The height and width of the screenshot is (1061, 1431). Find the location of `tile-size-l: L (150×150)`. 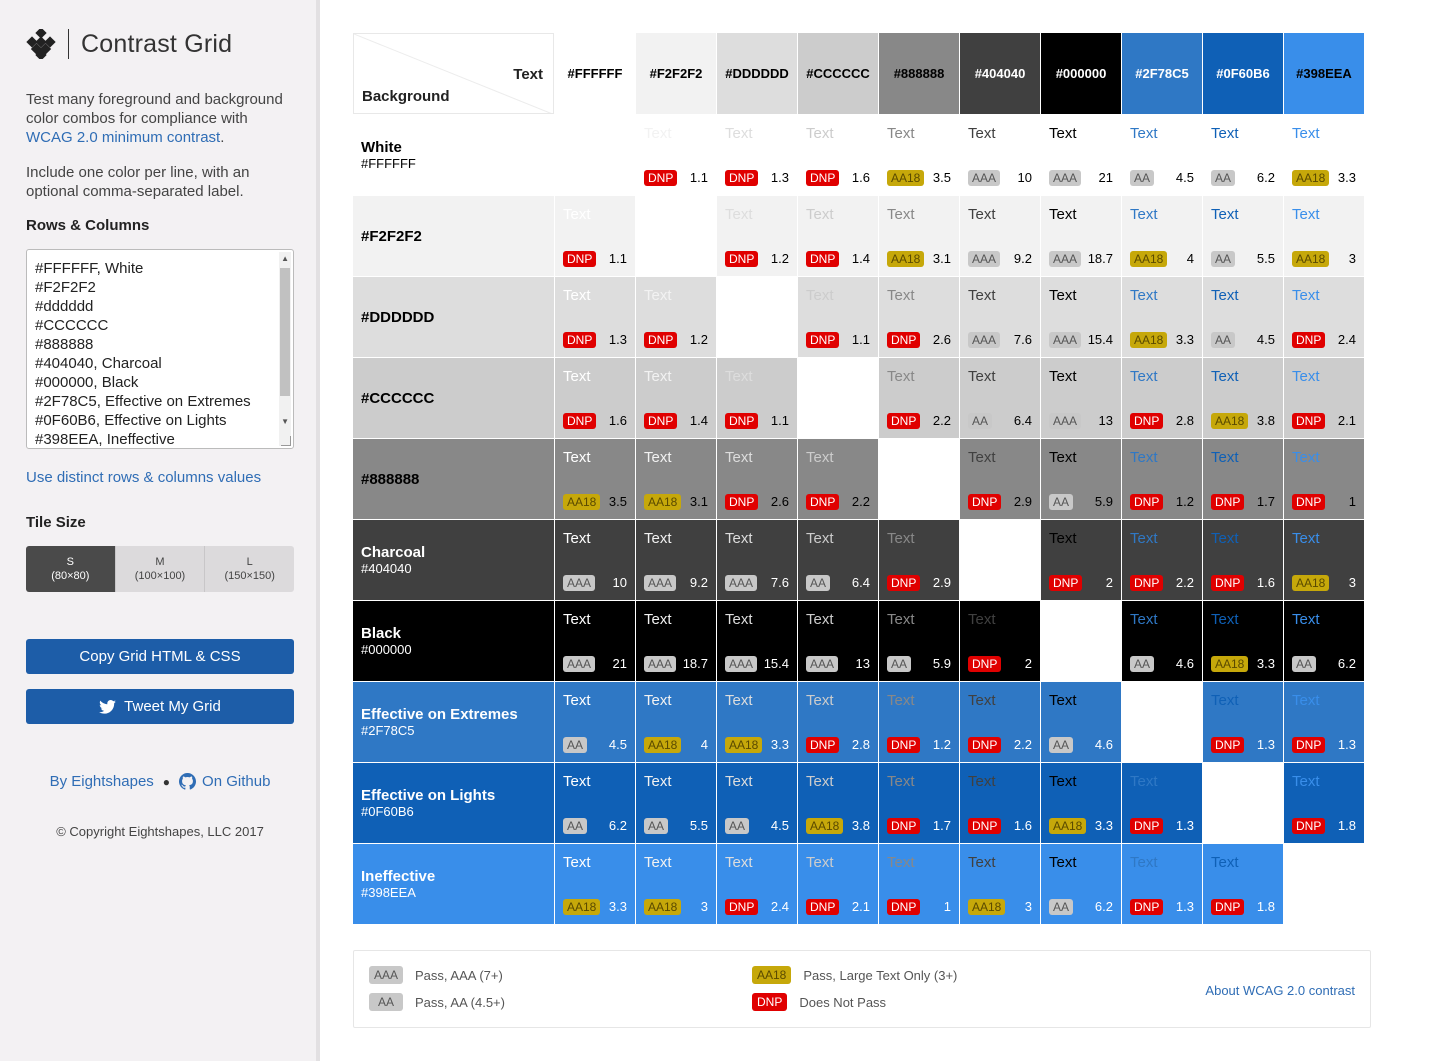

tile-size-l: L (150×150) is located at coordinates (249, 569).